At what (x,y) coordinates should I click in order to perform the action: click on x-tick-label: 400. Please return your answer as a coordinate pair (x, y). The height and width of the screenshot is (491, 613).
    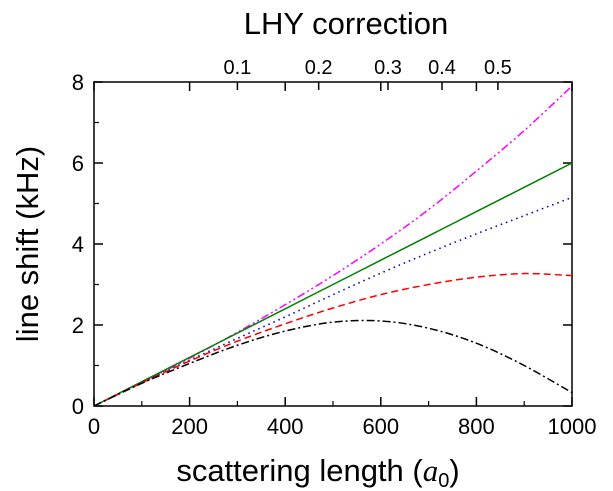
    Looking at the image, I should click on (285, 426).